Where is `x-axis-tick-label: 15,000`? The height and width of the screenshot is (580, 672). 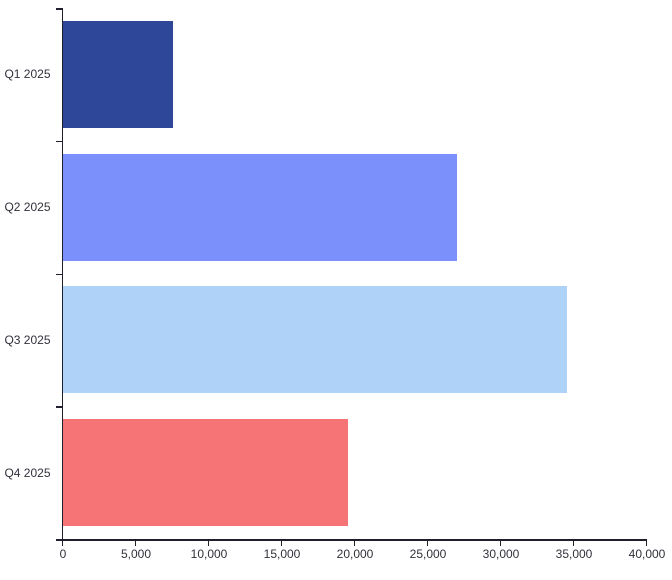 x-axis-tick-label: 15,000 is located at coordinates (282, 553).